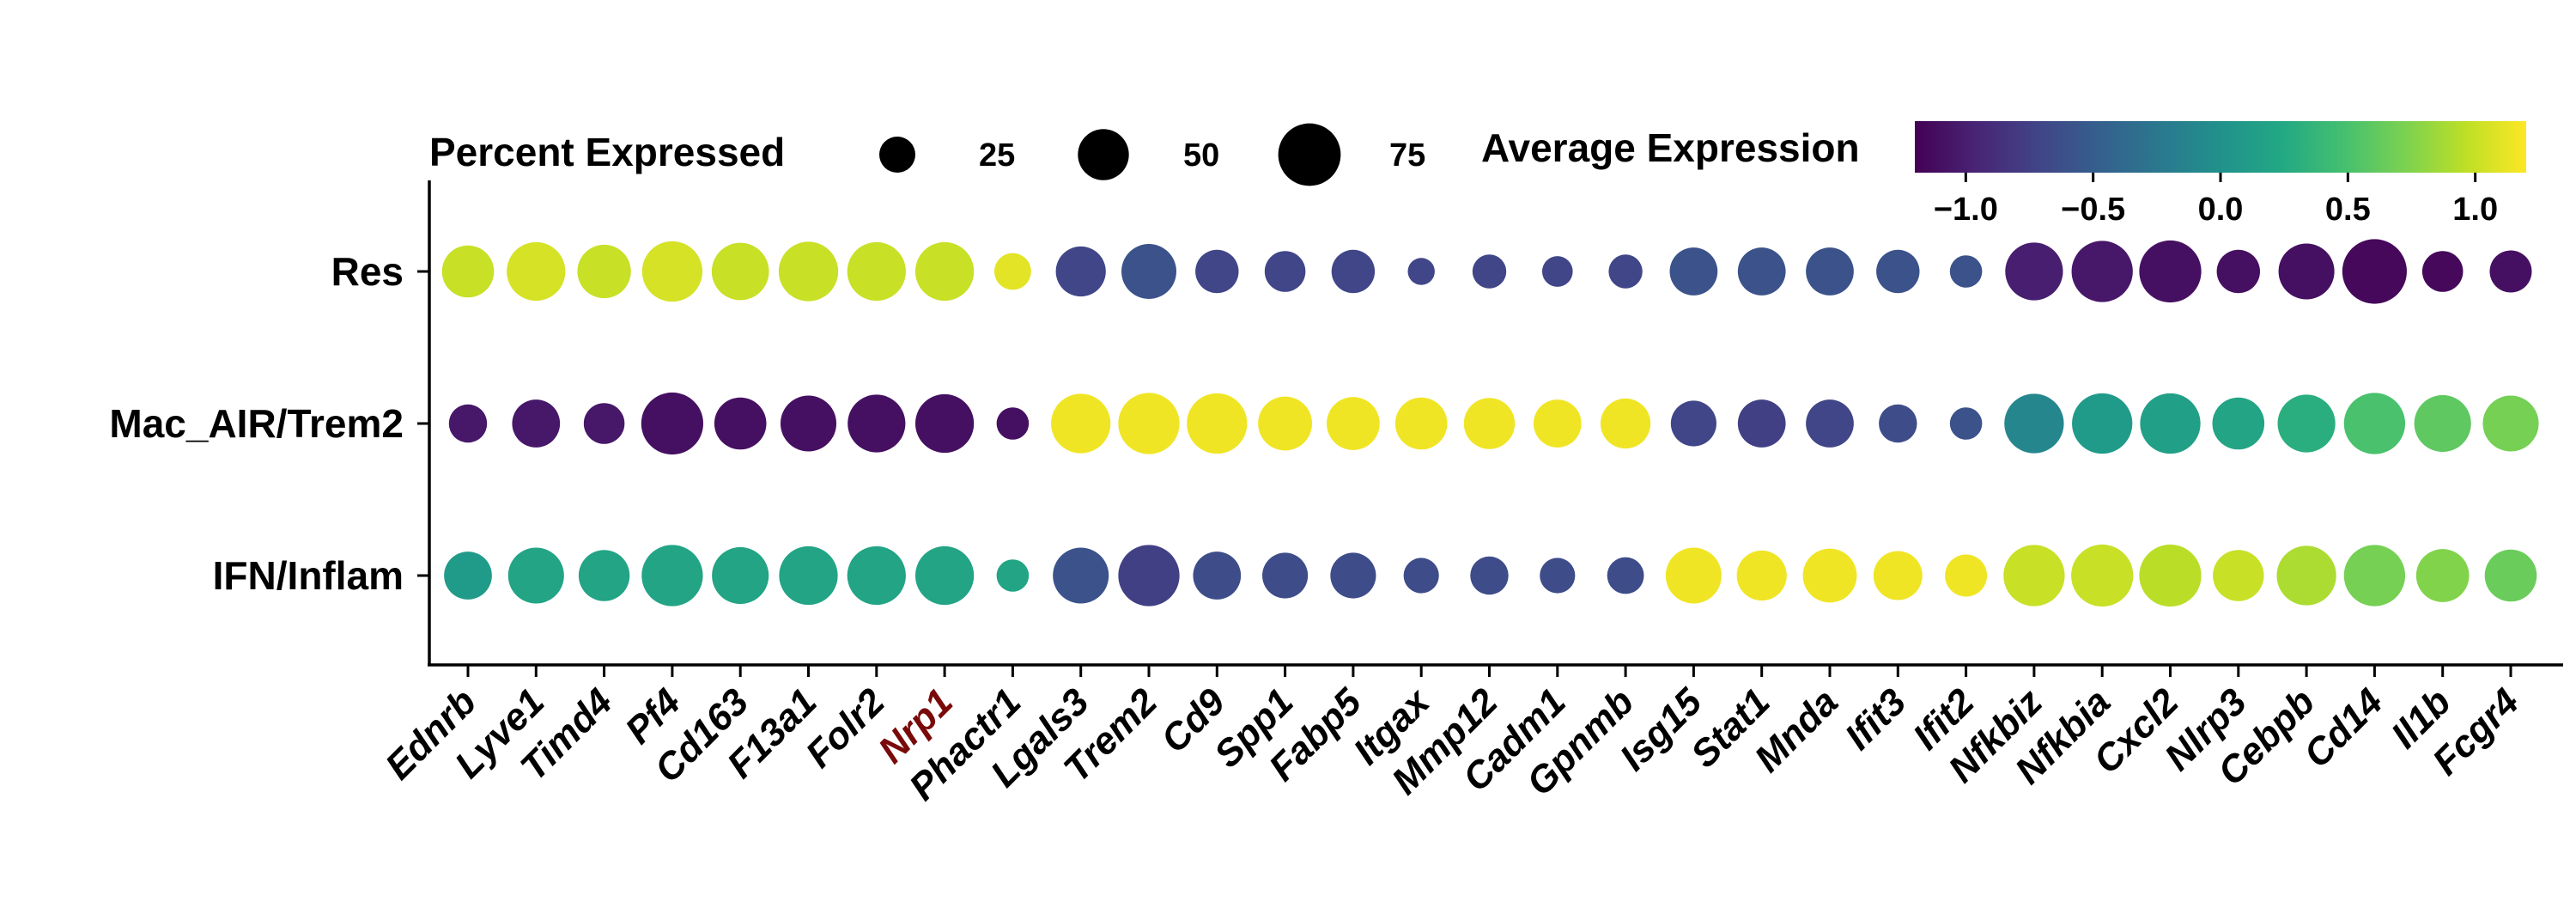 Image resolution: width=2576 pixels, height=902 pixels. What do you see at coordinates (308, 575) in the screenshot?
I see `y-tick-label: IFN/Inflam` at bounding box center [308, 575].